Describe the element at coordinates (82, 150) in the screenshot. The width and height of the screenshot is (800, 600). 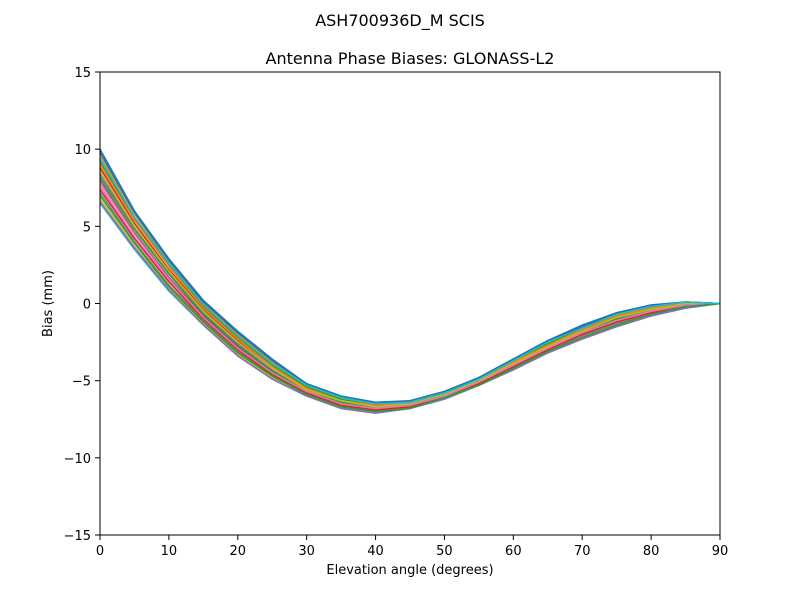
I see `y-tick-label: 10` at that location.